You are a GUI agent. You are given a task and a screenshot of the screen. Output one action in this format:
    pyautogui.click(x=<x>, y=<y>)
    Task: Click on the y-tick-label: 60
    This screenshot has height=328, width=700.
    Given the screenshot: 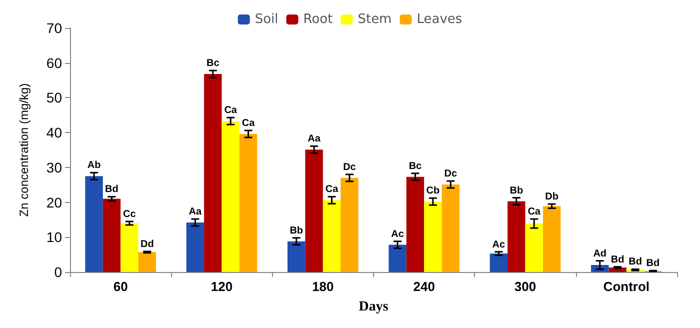 What is the action you would take?
    pyautogui.click(x=54, y=62)
    